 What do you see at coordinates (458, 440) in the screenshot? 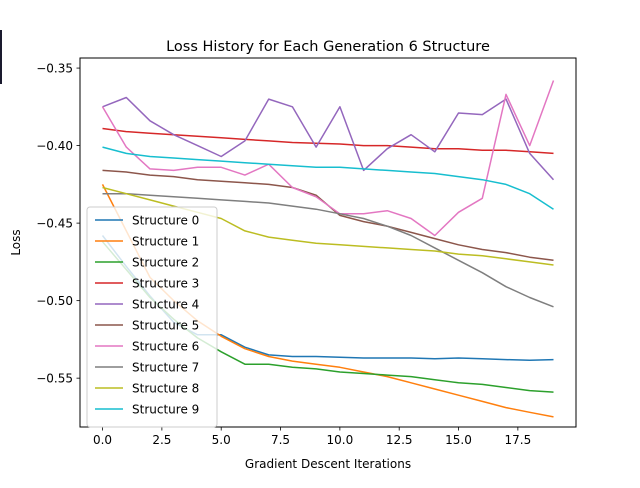
I see `x-tick-label: 15.0` at bounding box center [458, 440].